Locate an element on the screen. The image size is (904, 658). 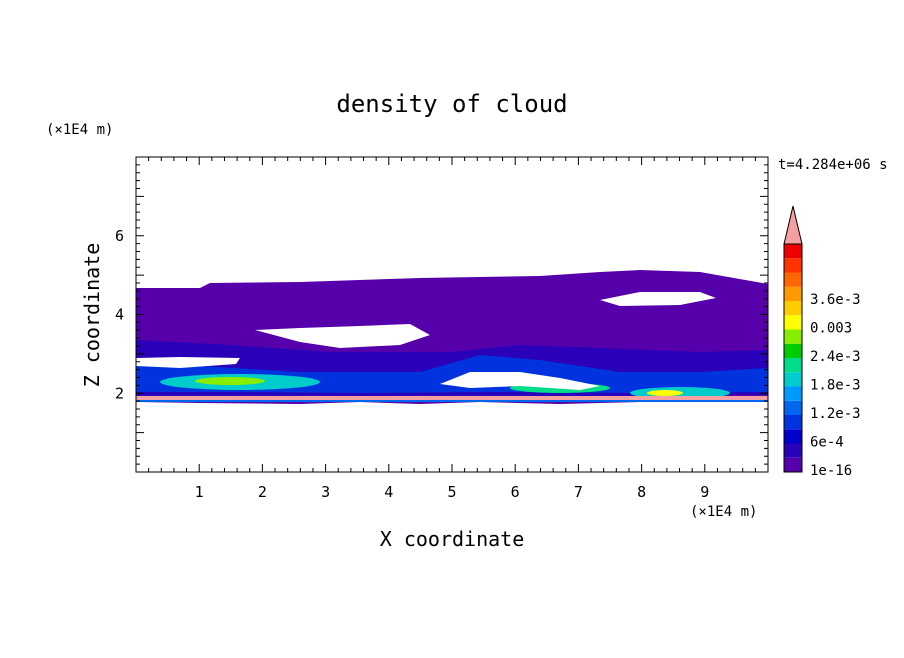
colorbar-overflow-triangle is located at coordinates (793, 225).